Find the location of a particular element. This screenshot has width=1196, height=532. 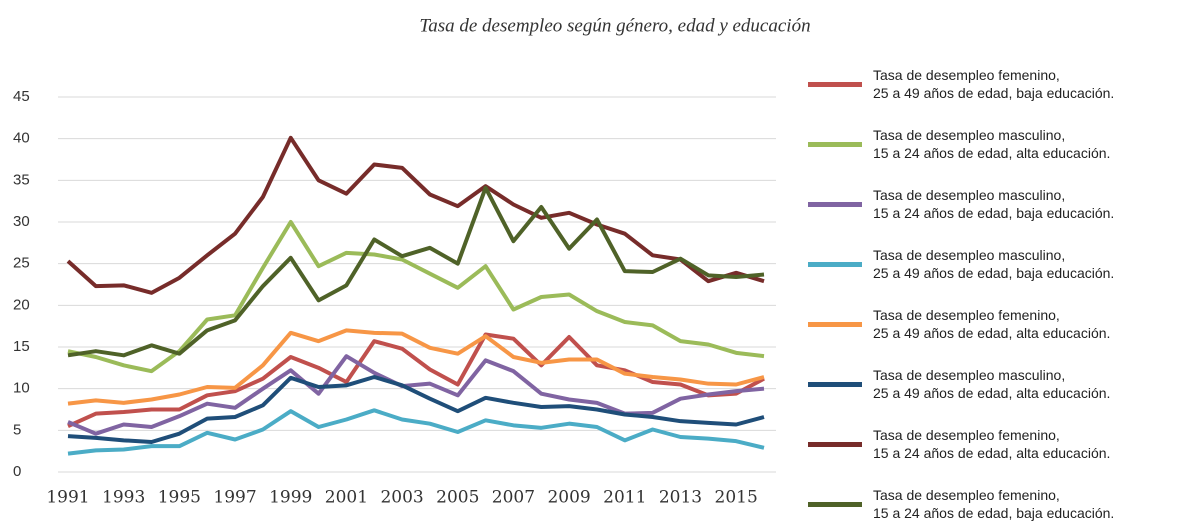

y-tick-label: 40 is located at coordinates (21, 138).